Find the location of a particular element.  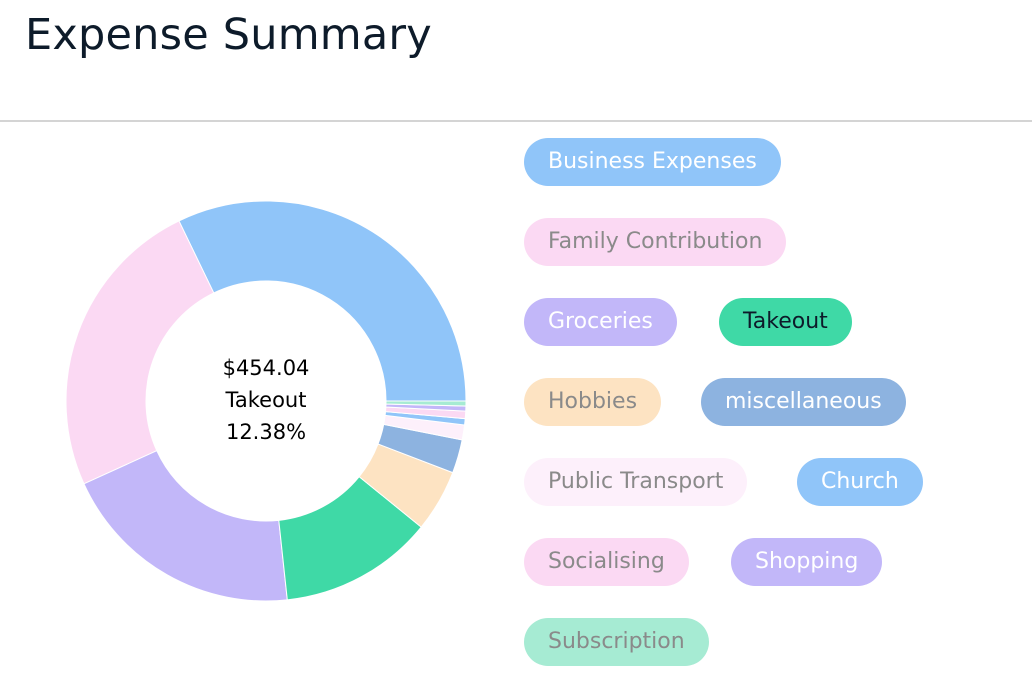

legend-chip-shopping: Shopping is located at coordinates (807, 562).